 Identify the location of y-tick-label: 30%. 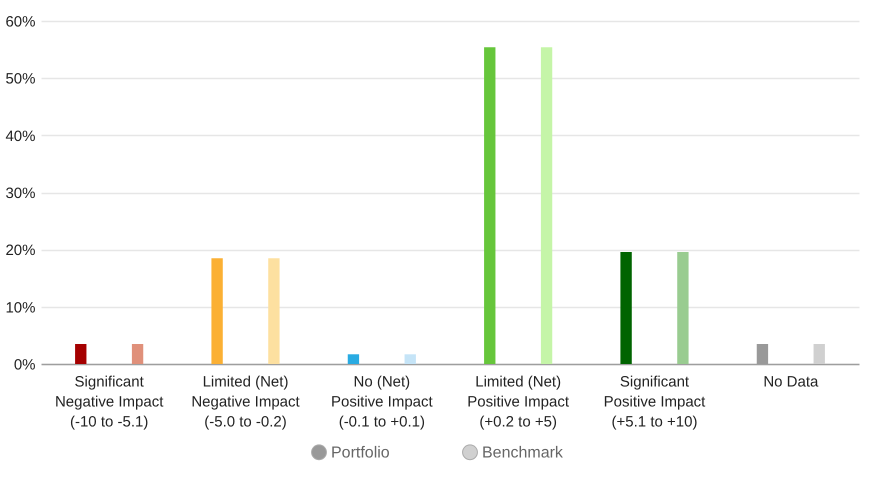
(20, 193).